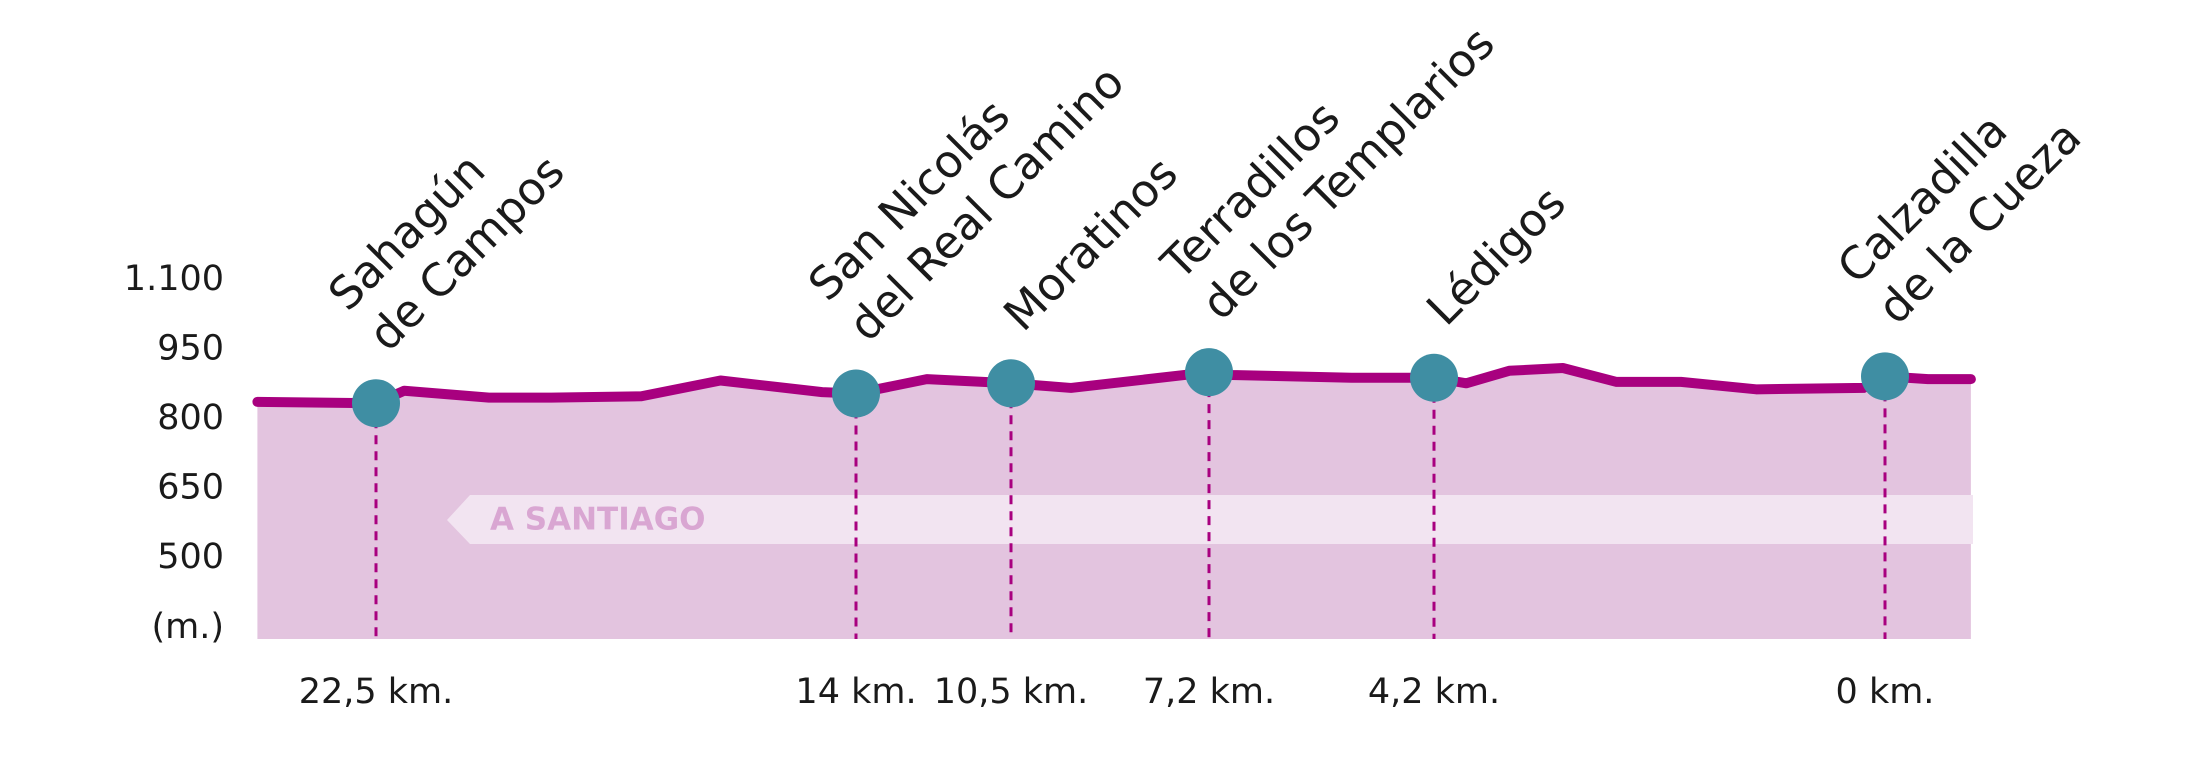  I want to click on x-tick-label: 10,5 km., so click(1011, 692).